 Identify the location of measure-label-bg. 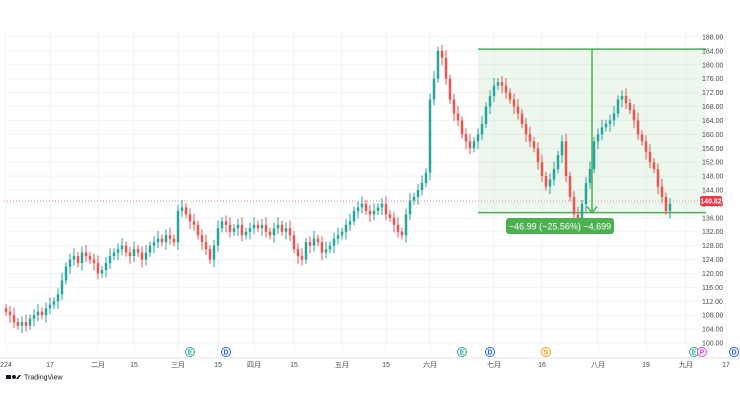
(560, 226).